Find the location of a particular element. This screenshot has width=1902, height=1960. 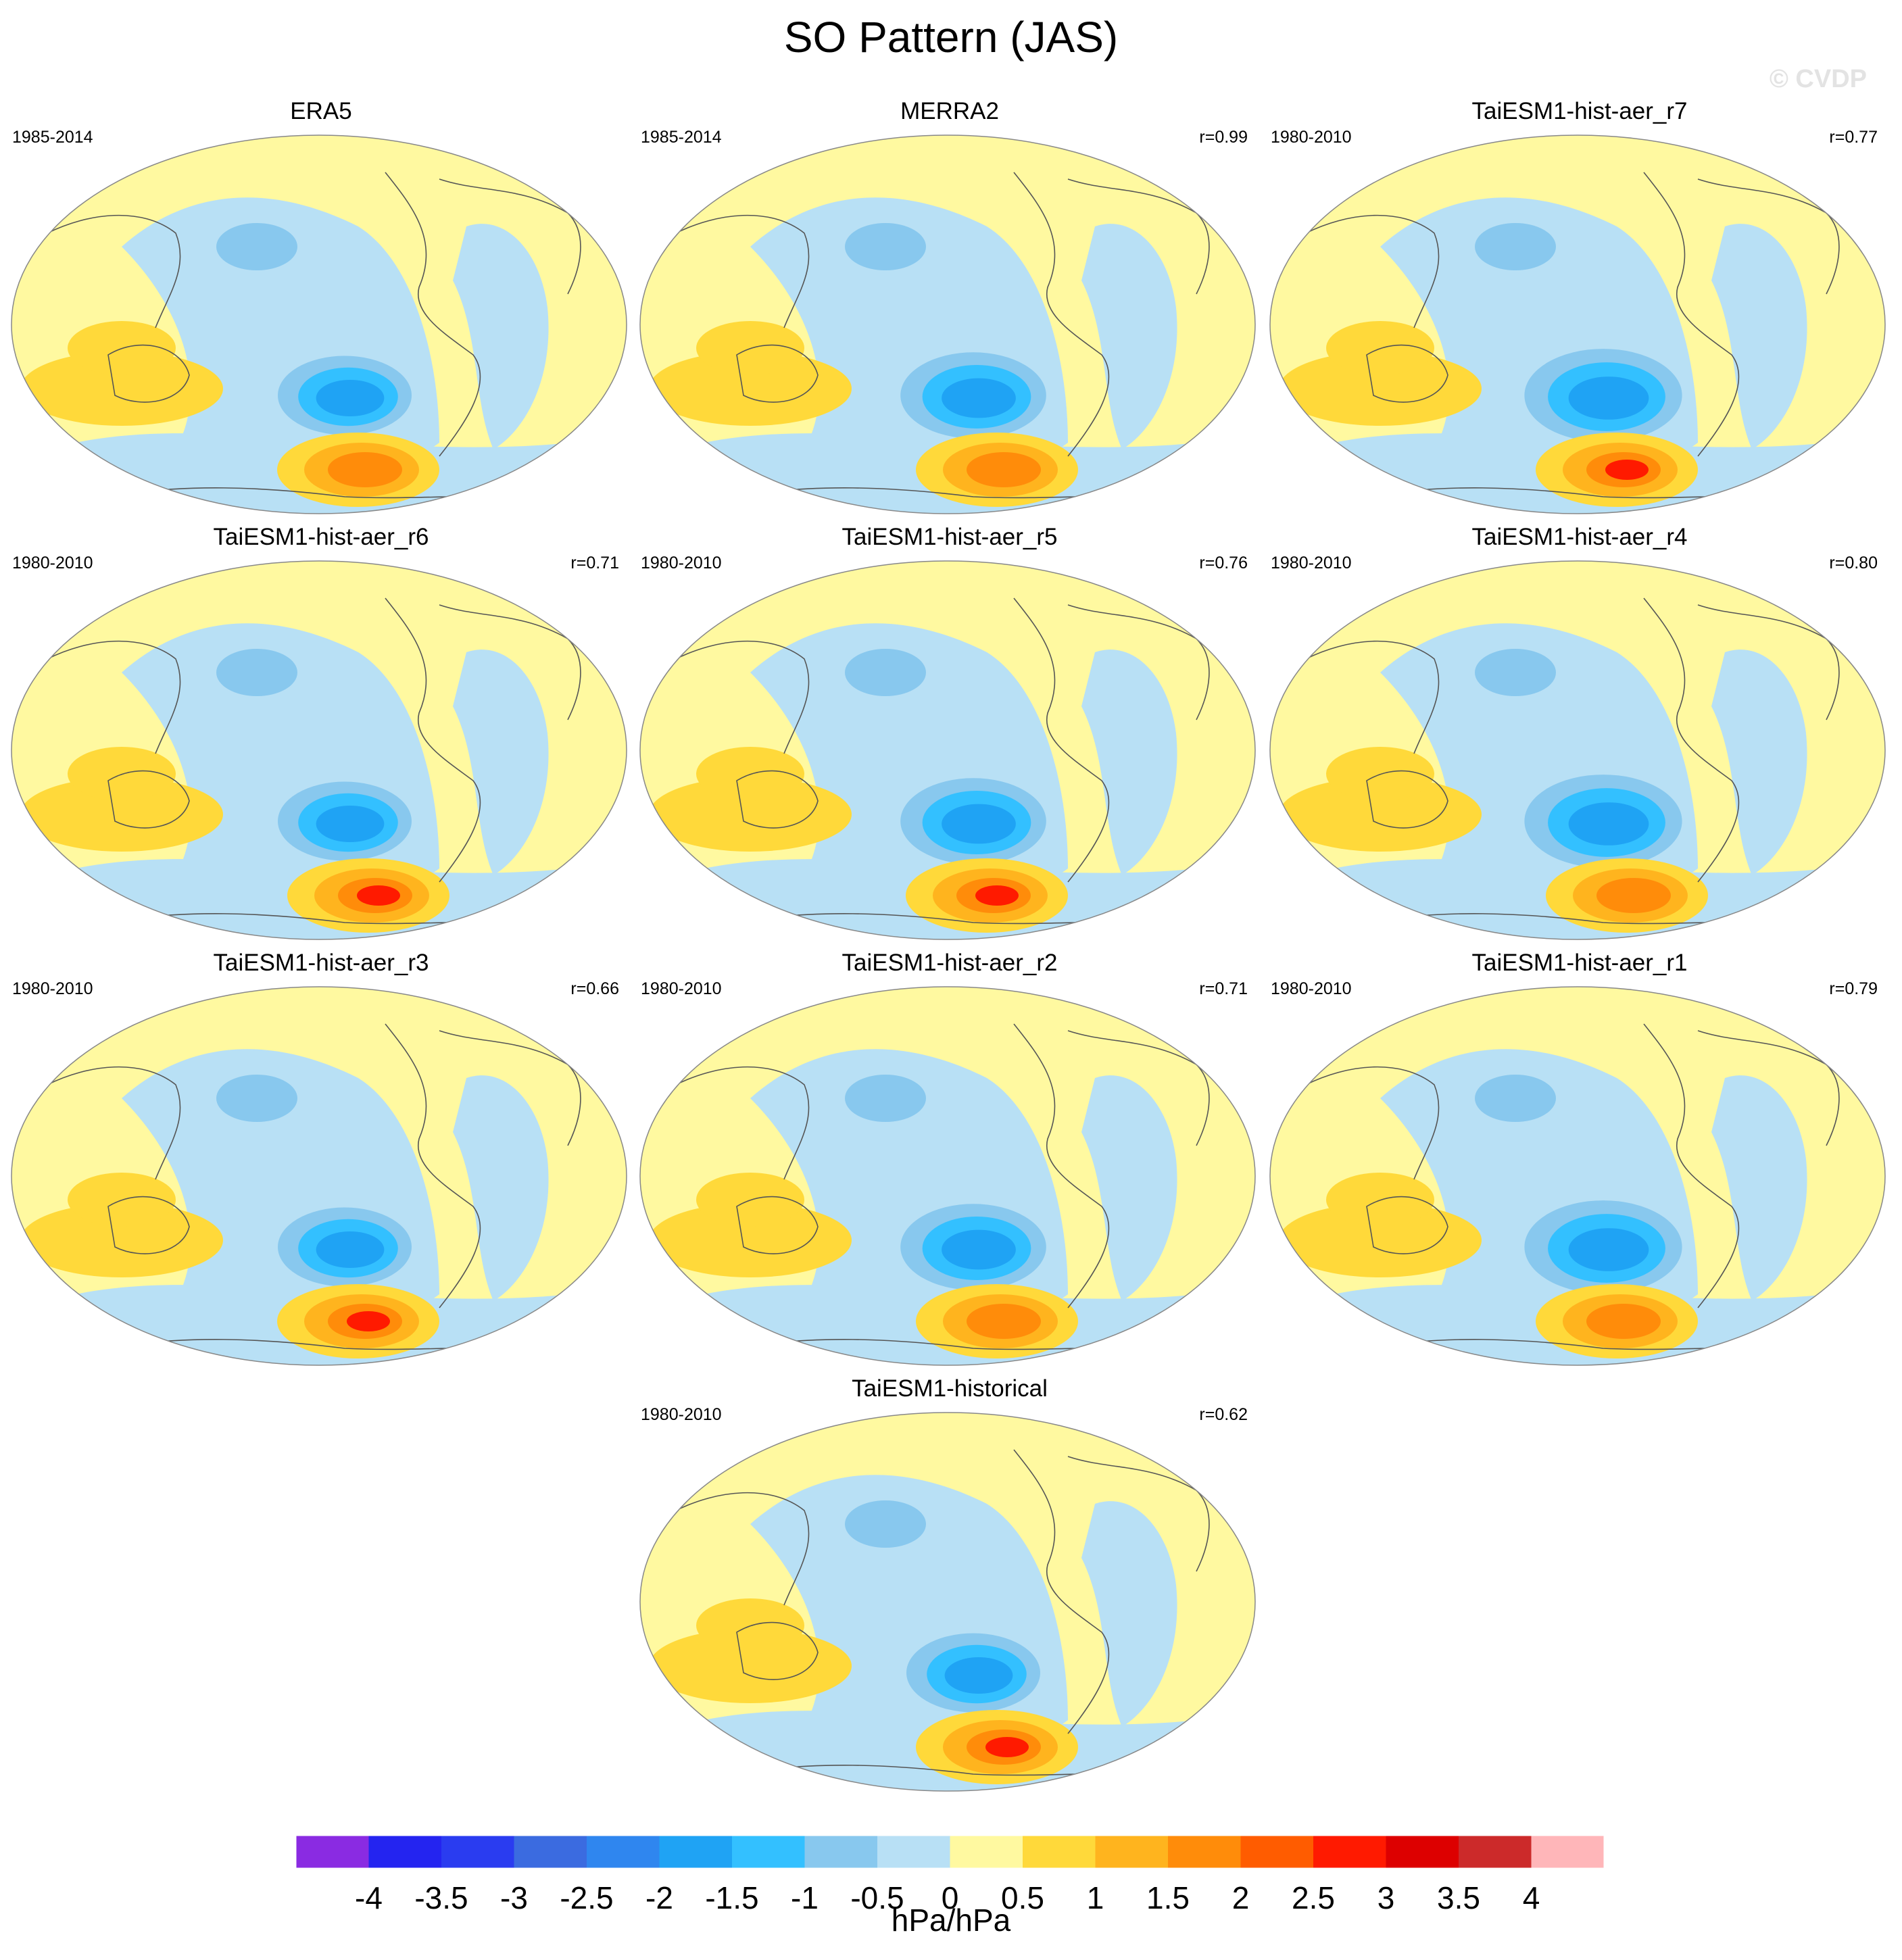

panel-title: TaiESM1-hist-aer_r6 is located at coordinates (321, 537).